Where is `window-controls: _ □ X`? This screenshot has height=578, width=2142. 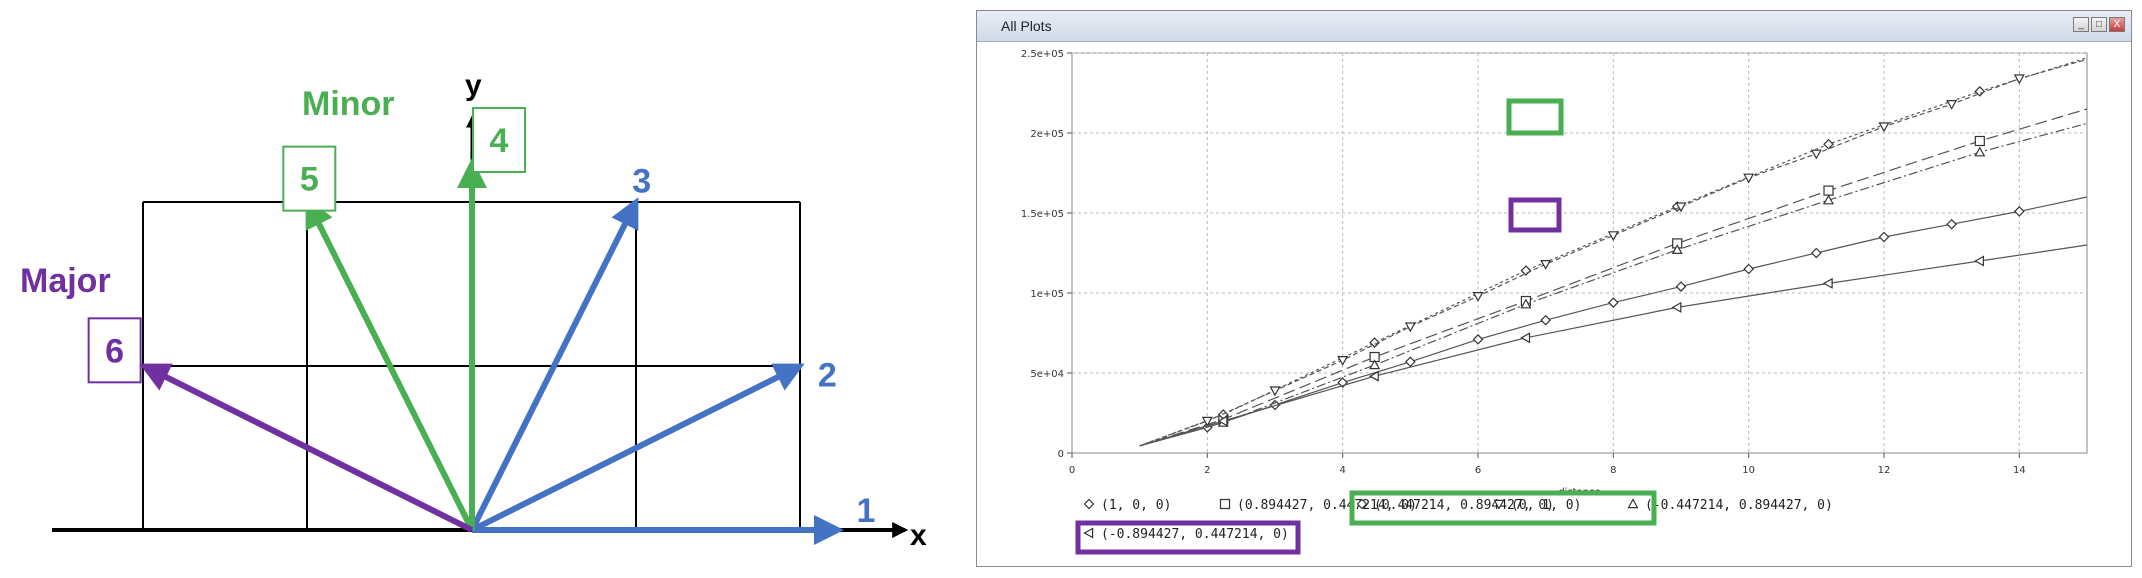
window-controls: _ □ X is located at coordinates (2099, 24).